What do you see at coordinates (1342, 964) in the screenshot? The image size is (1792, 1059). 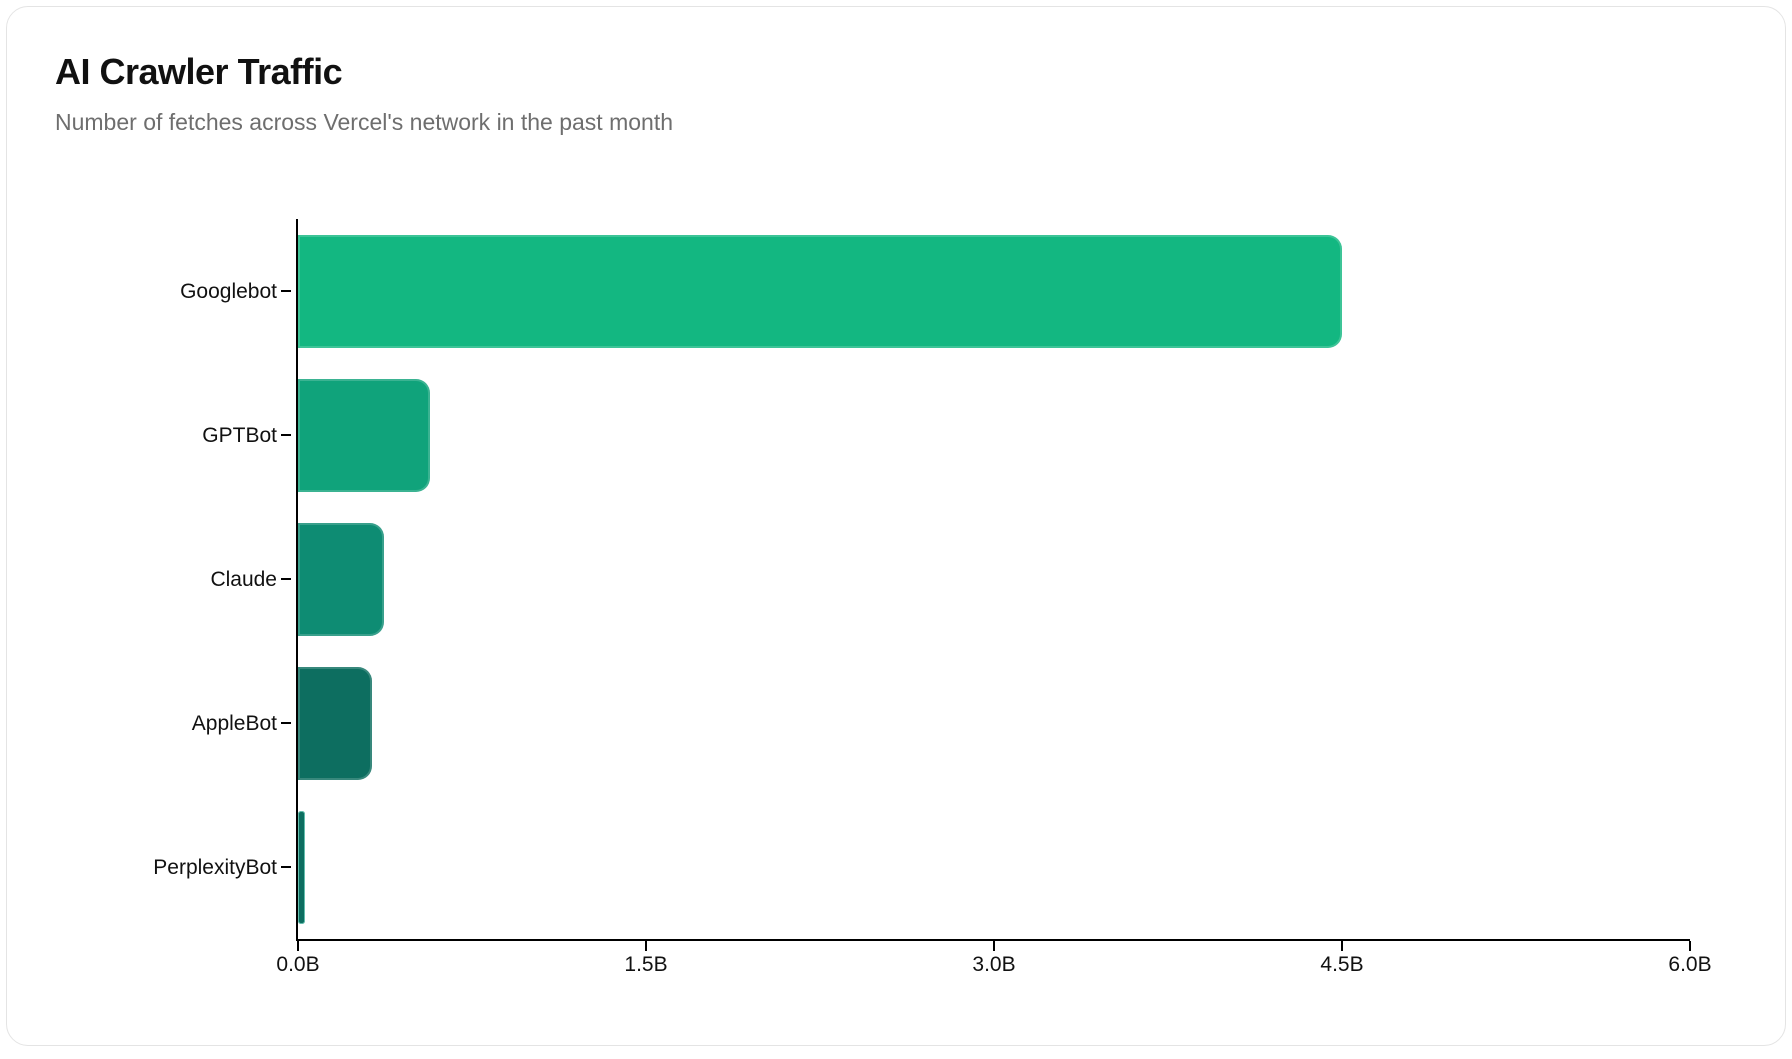 I see `x-tick-label: 4.5B` at bounding box center [1342, 964].